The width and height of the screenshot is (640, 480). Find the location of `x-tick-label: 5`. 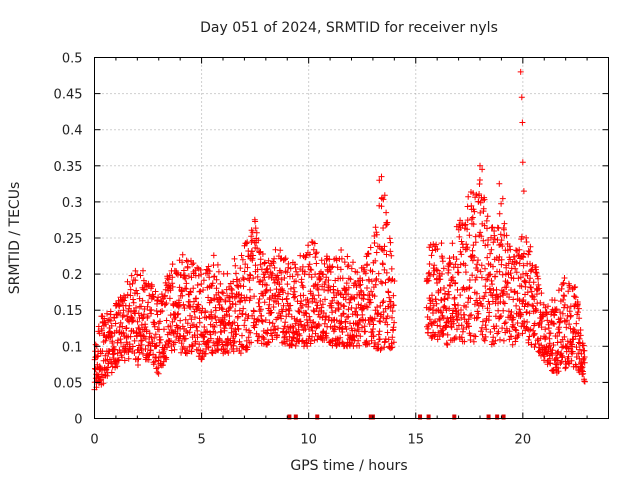

x-tick-label: 5 is located at coordinates (201, 440).